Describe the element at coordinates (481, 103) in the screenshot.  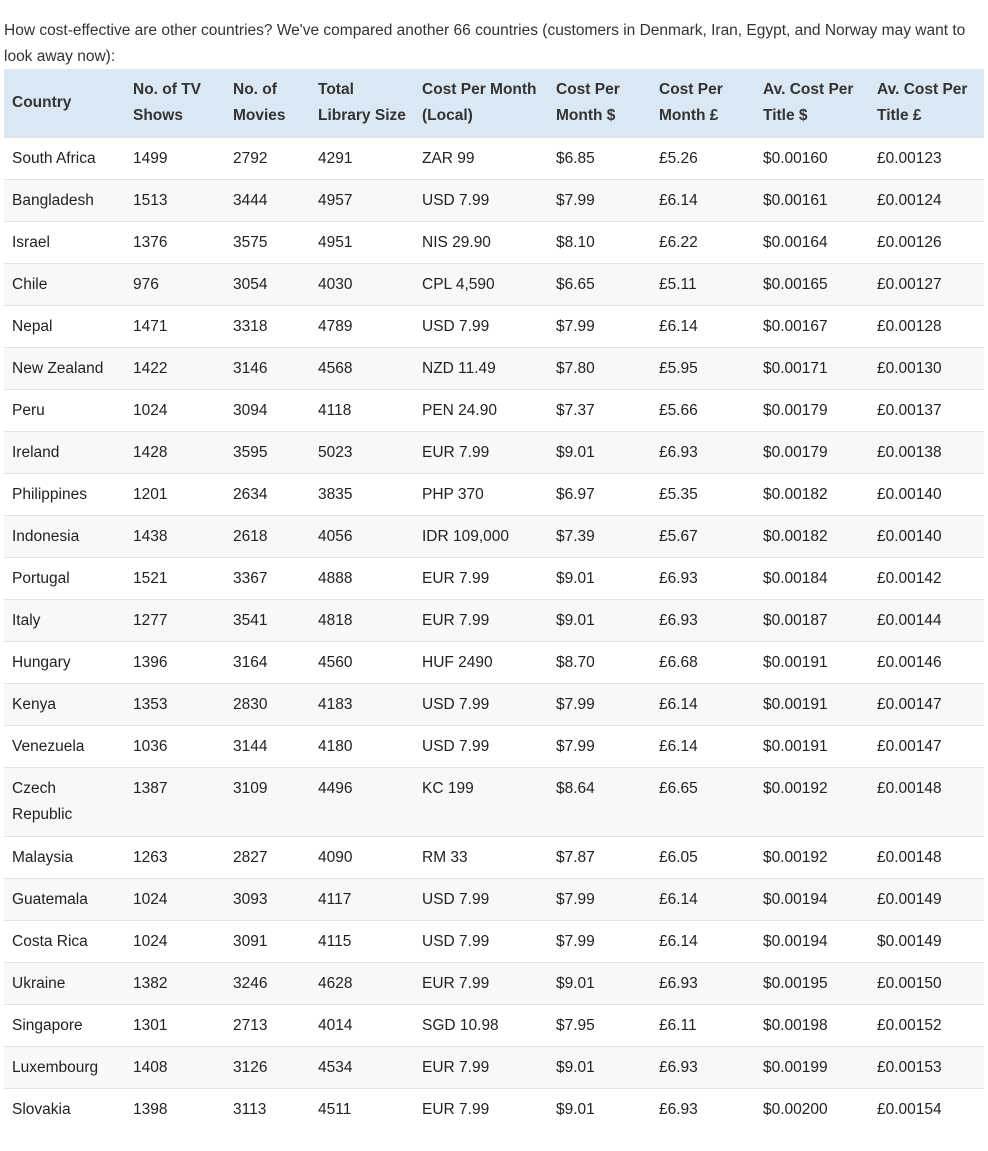
I see `column-header: Cost Per Month (Local)` at that location.